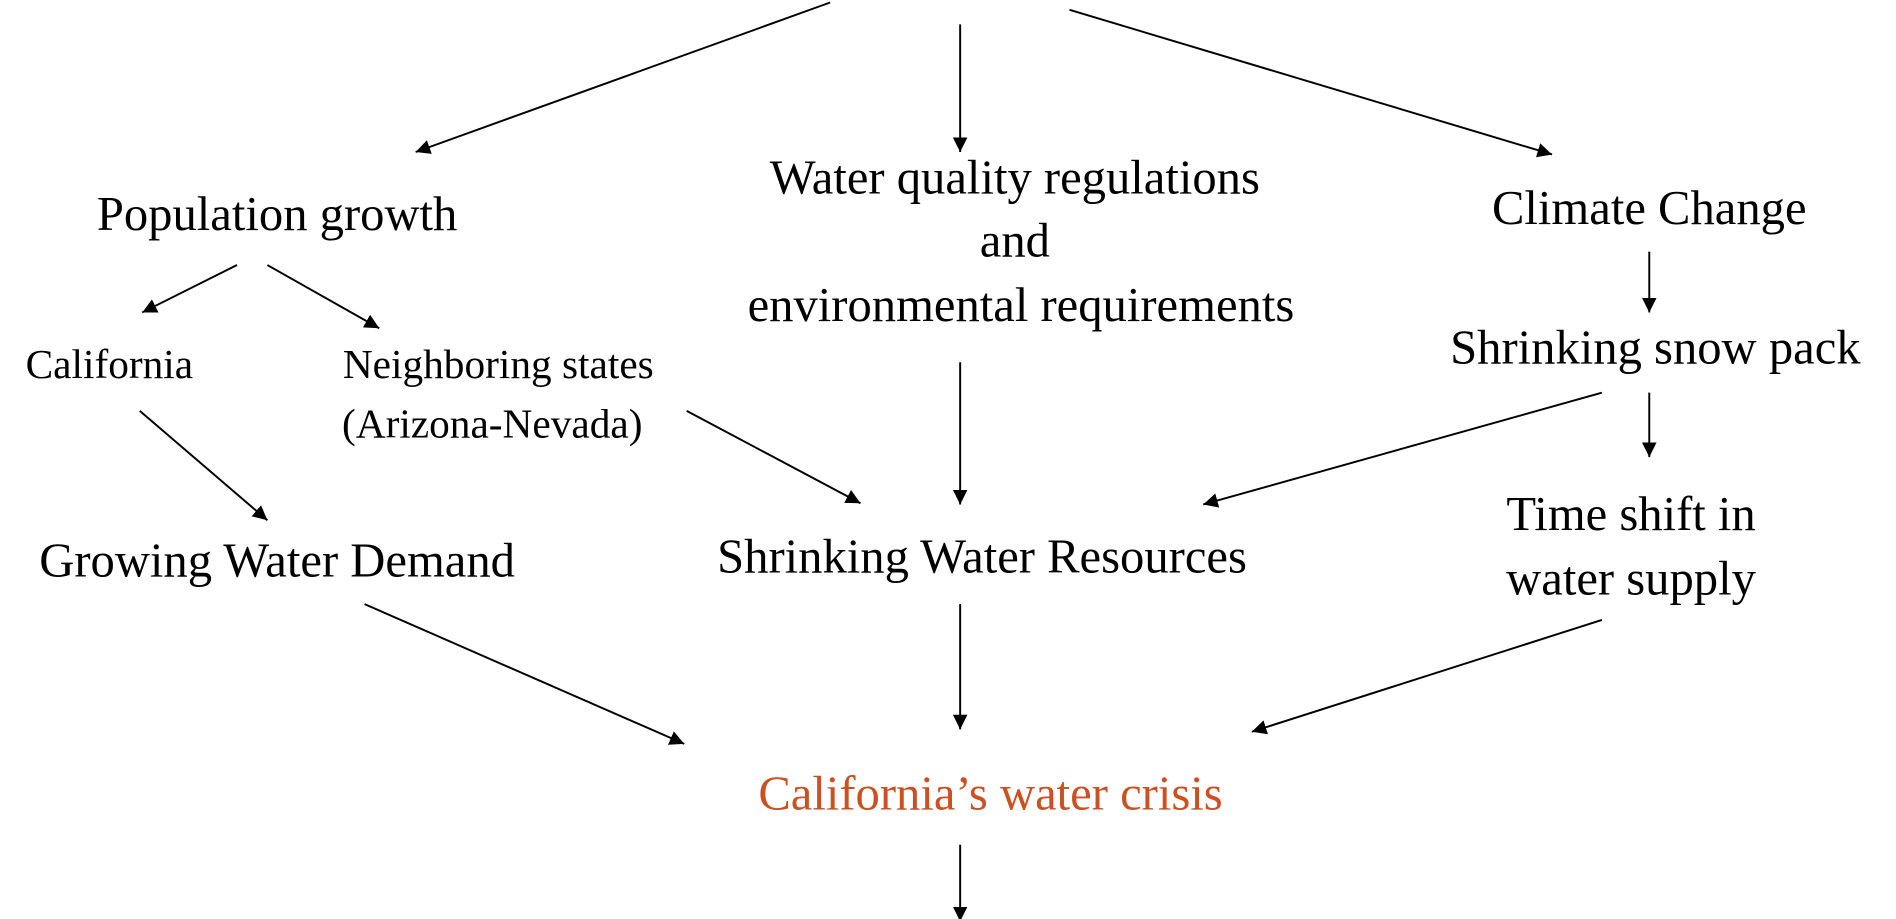 The image size is (1896, 919). I want to click on node-label: environmental requirements, so click(1021, 305).